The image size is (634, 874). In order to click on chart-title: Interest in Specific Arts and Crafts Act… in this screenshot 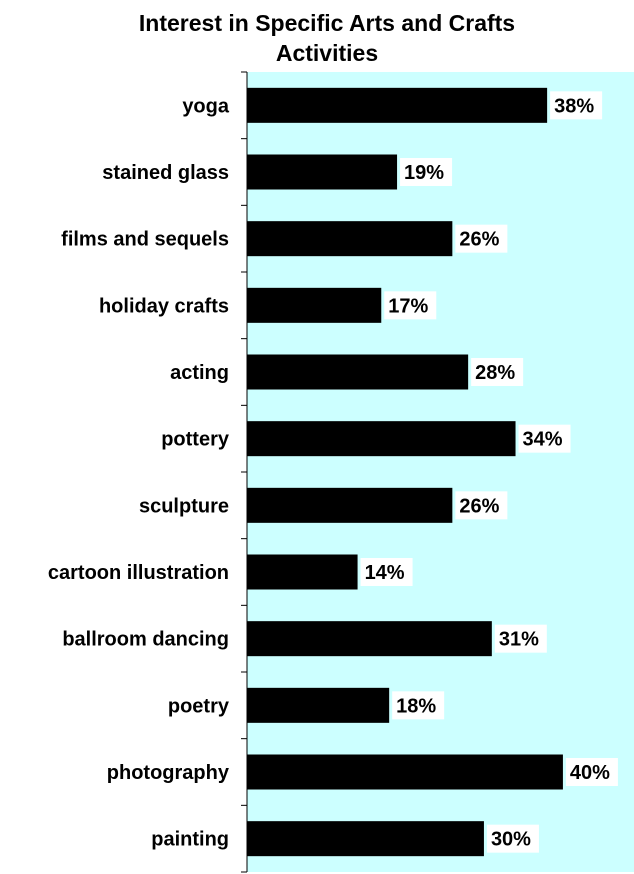, I will do `click(317, 38)`.